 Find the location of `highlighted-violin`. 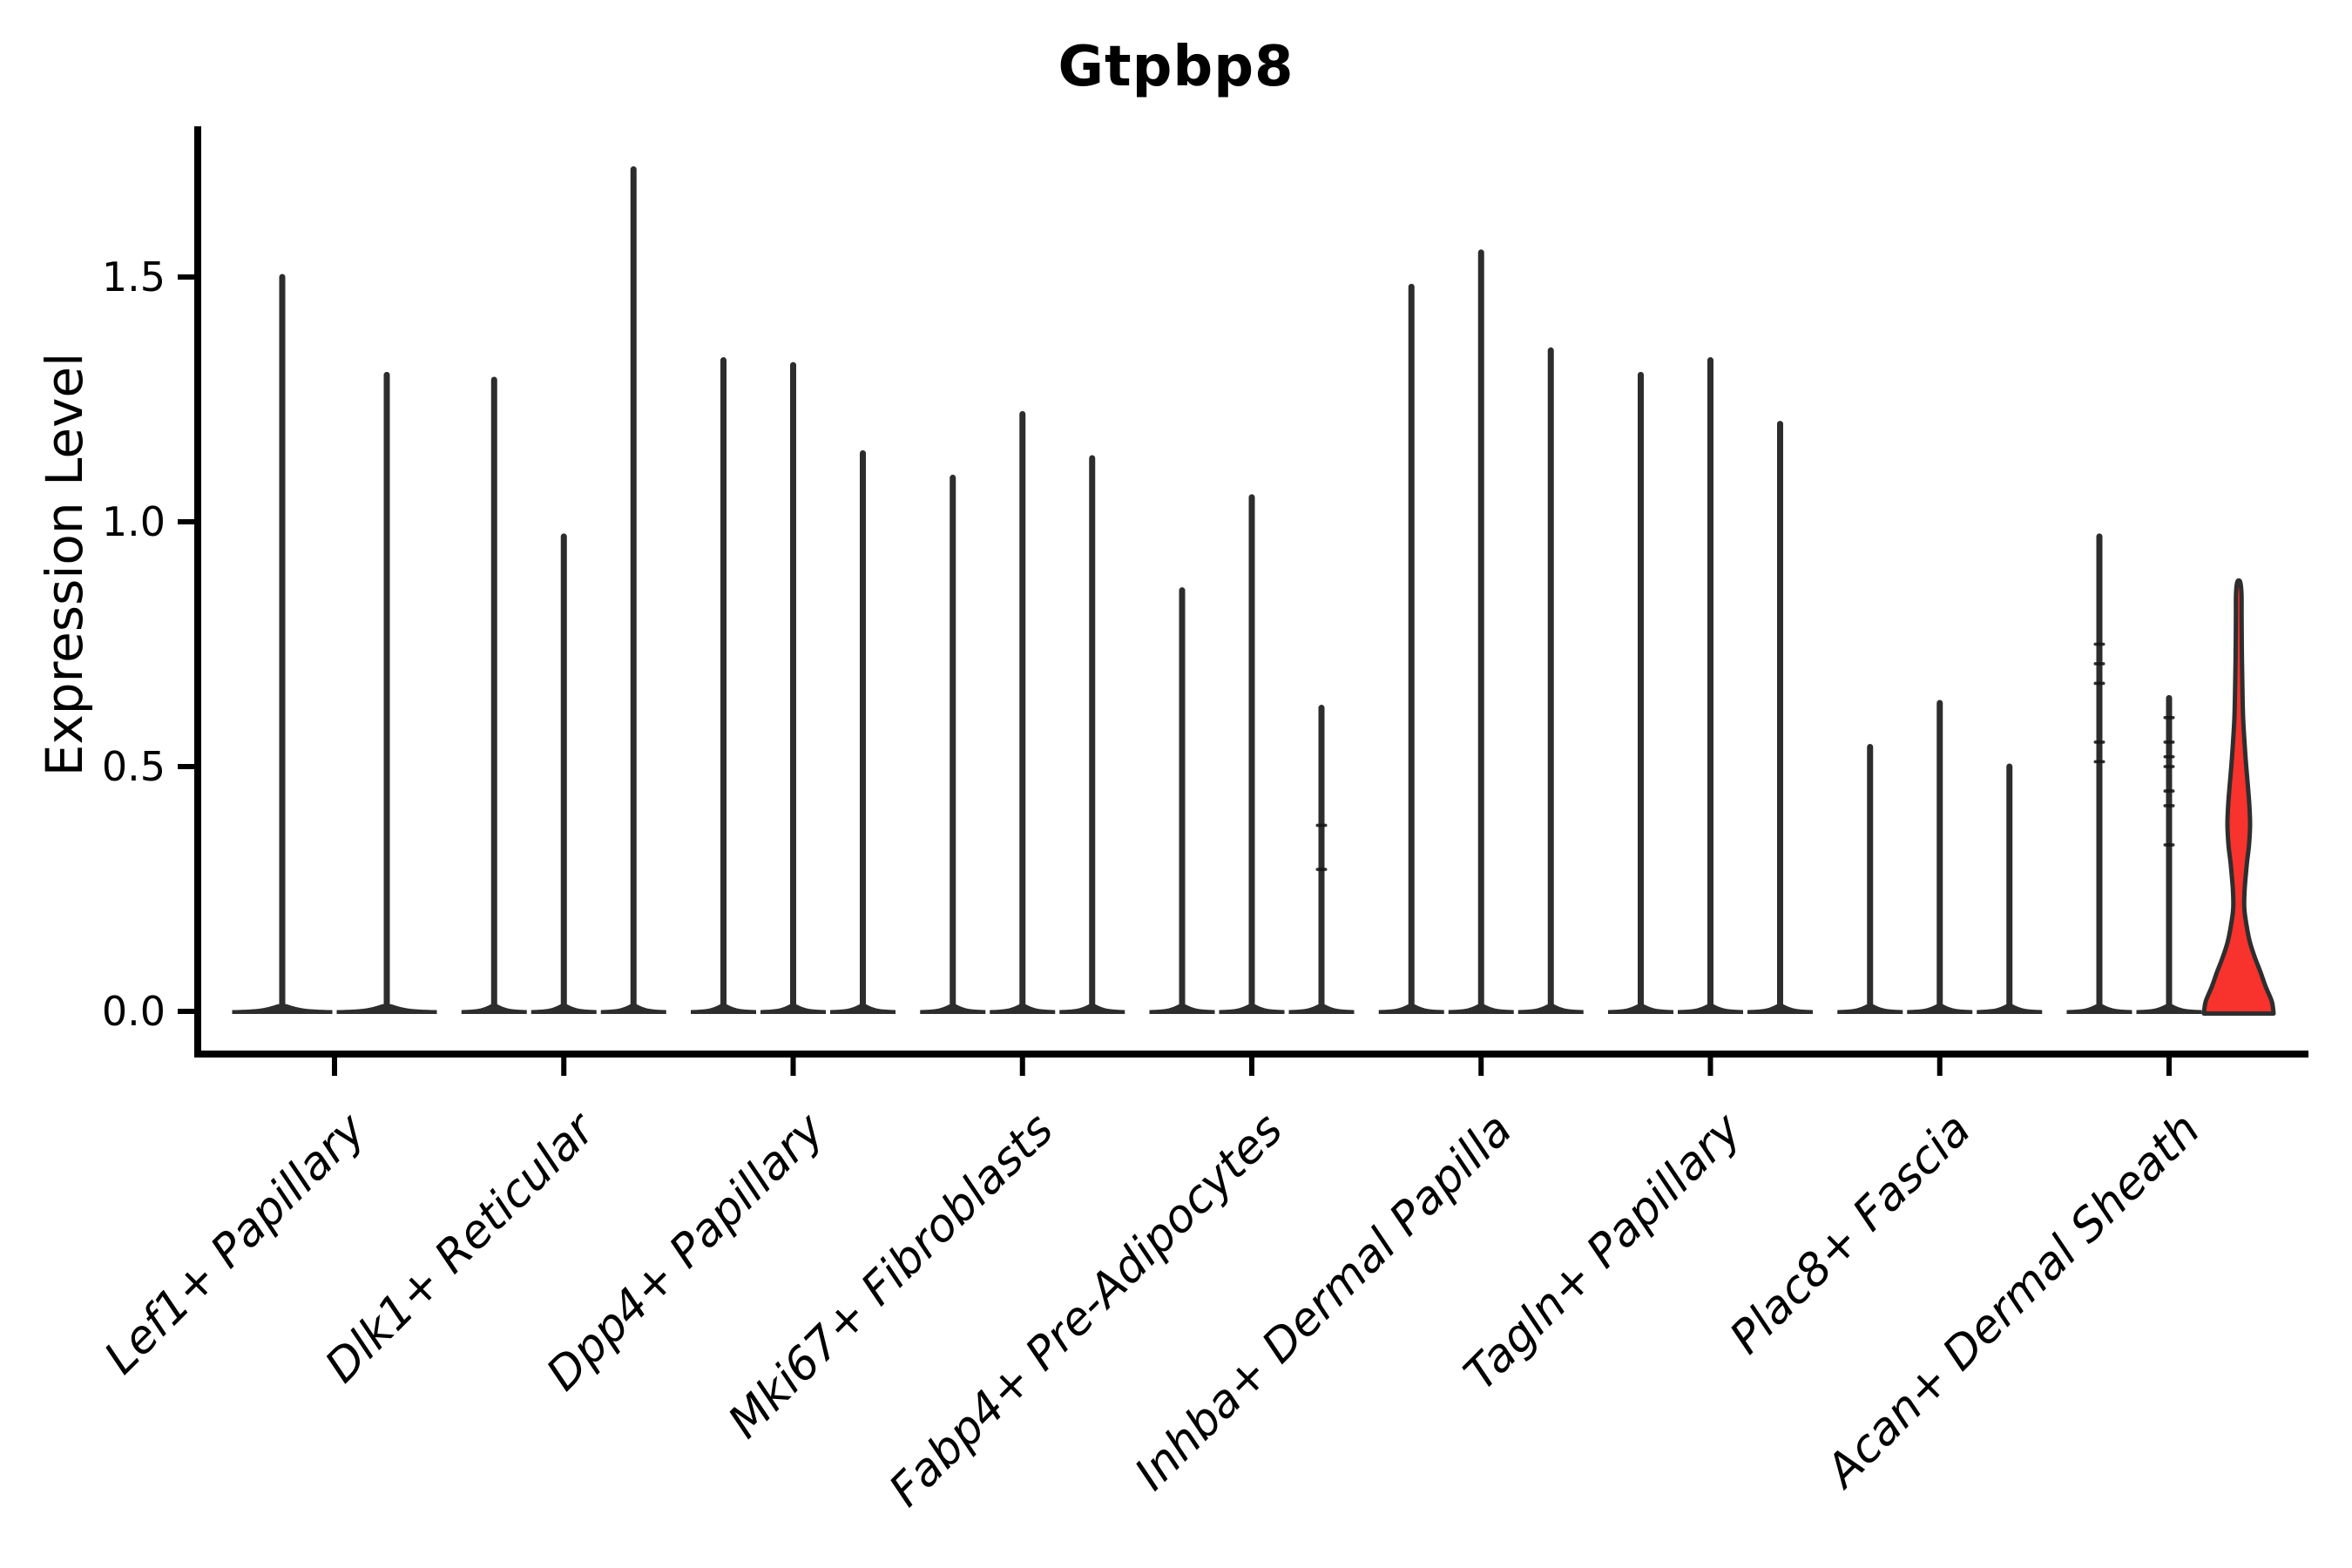

highlighted-violin is located at coordinates (2239, 797).